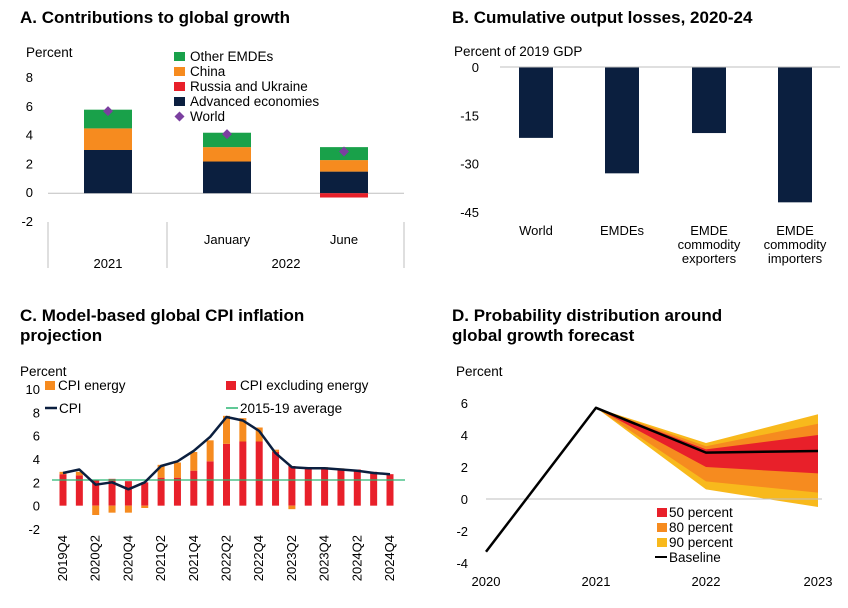 This screenshot has width=848, height=608. Describe the element at coordinates (179, 71) in the screenshot. I see `legend-swatch-china` at that location.